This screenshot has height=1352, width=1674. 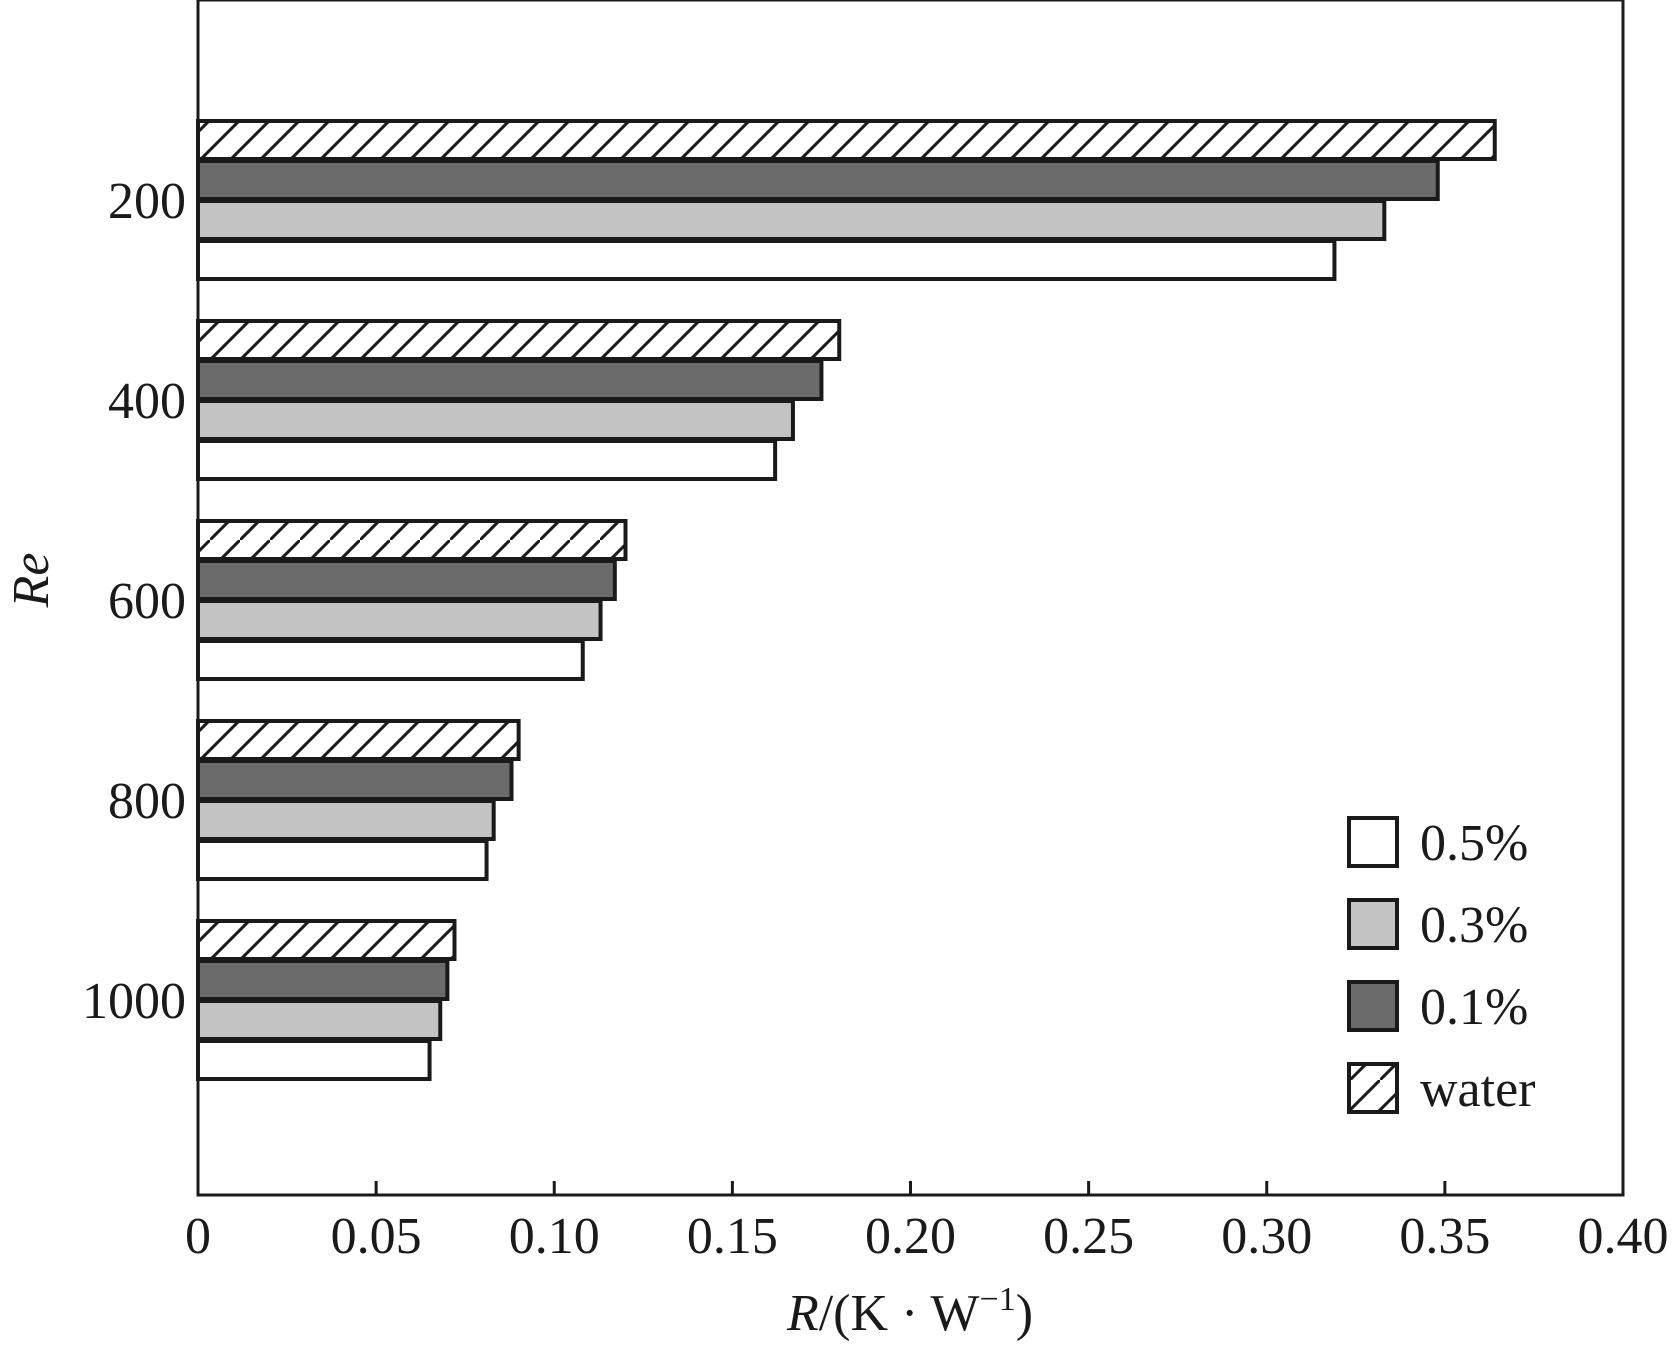 I want to click on legend-swatch-0p1pct, so click(x=1373, y=1006).